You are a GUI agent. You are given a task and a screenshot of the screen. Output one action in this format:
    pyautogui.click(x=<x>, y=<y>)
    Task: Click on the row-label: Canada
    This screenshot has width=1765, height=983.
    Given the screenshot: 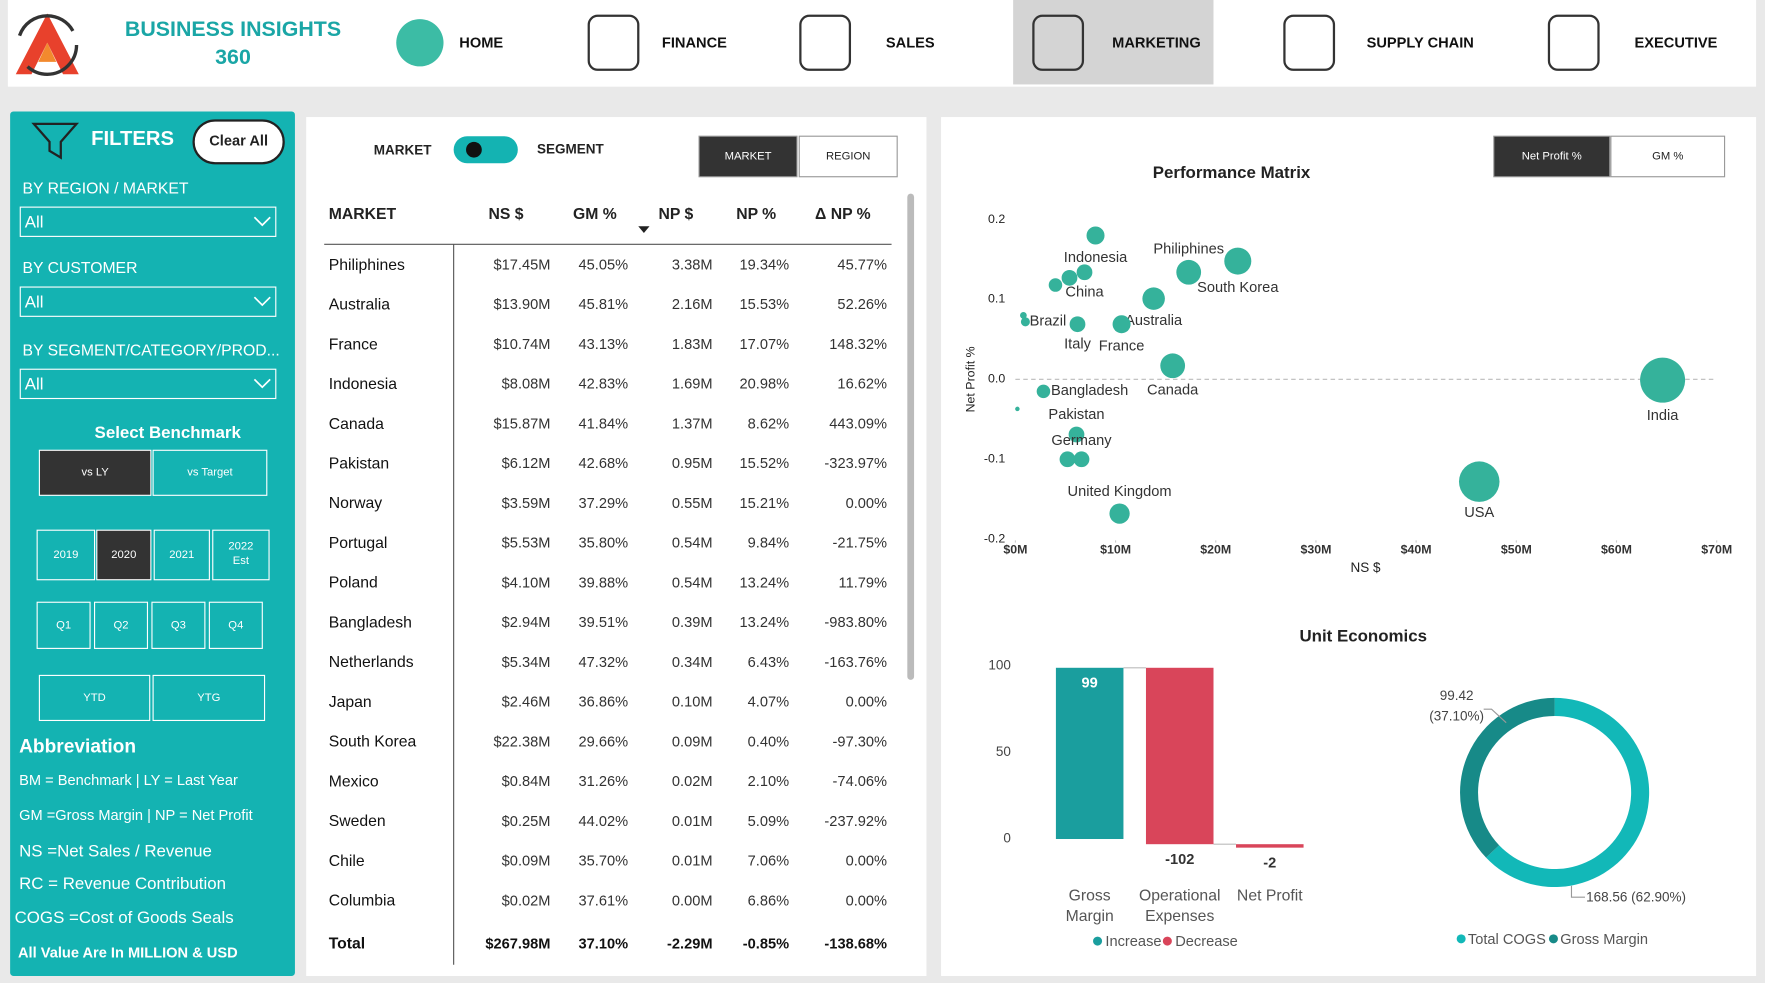 What is the action you would take?
    pyautogui.click(x=356, y=424)
    